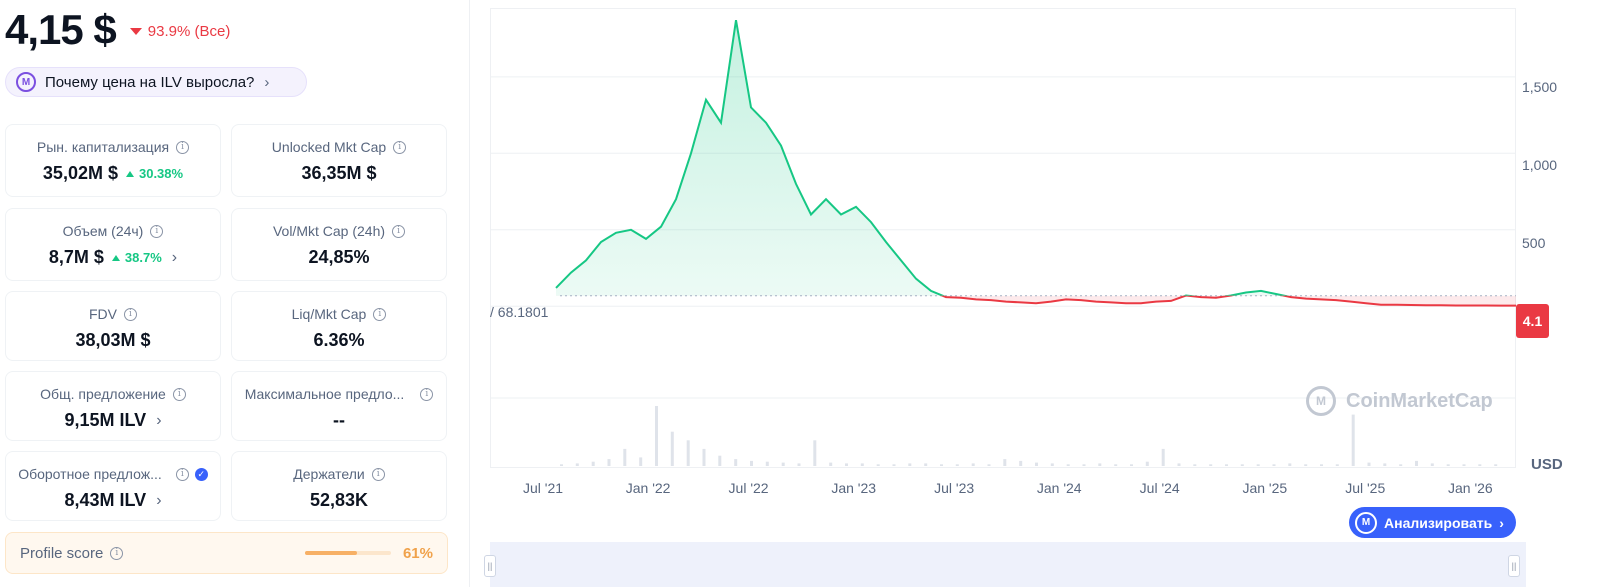 The width and height of the screenshot is (1600, 587). I want to click on x-tick-label: Jan '23, so click(854, 488).